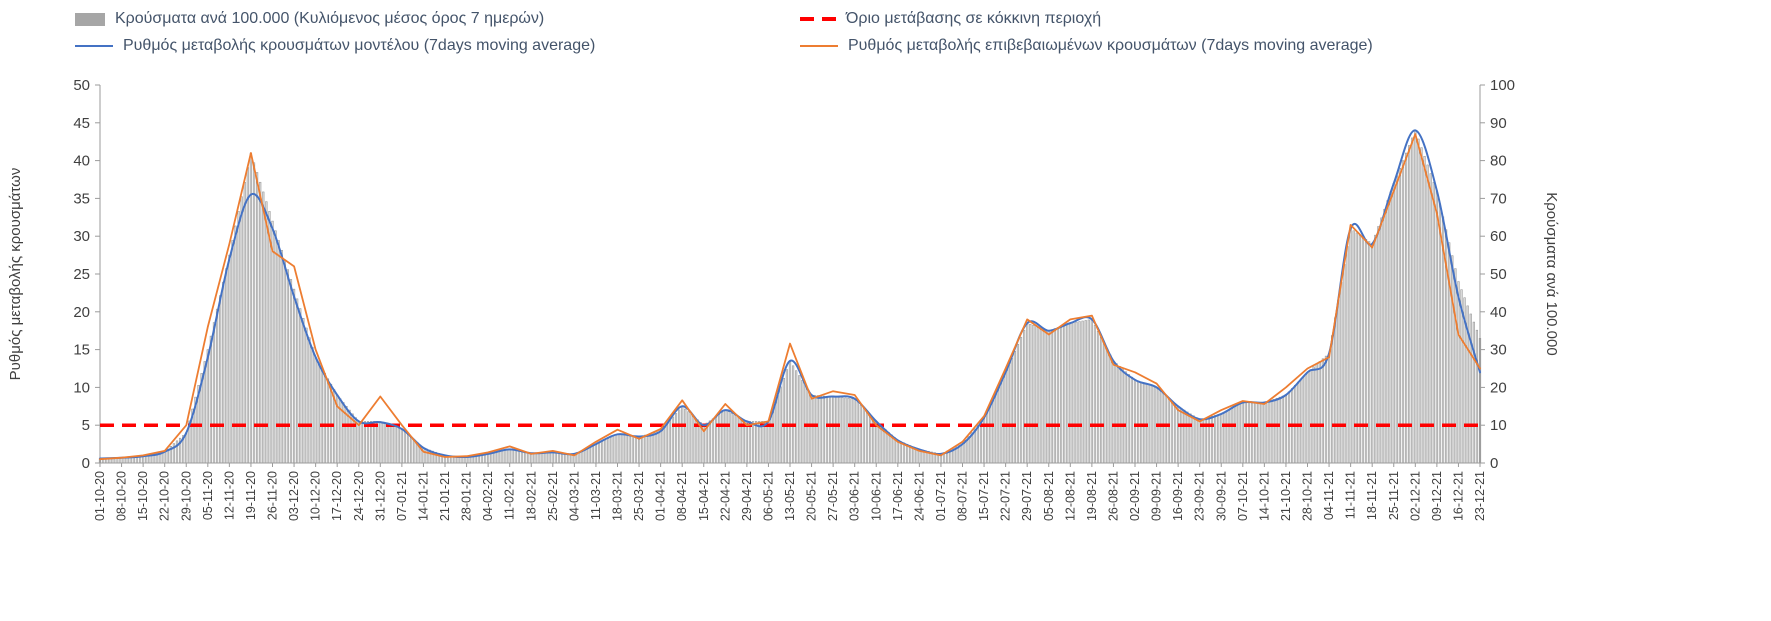 Image resolution: width=1771 pixels, height=621 pixels. Describe the element at coordinates (208, 495) in the screenshot. I see `x-tick-label: 05-11-20` at that location.